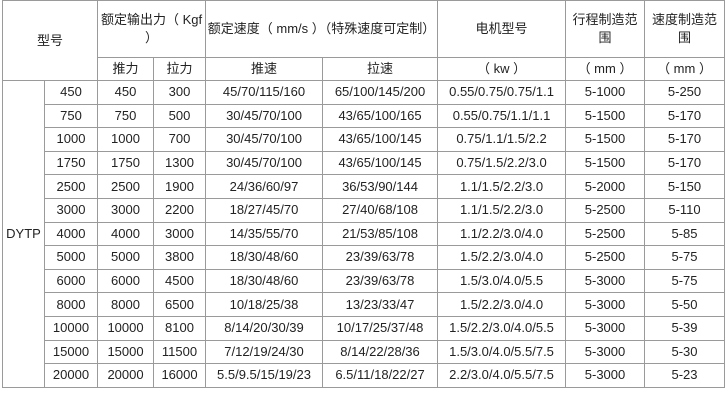 The height and width of the screenshot is (406, 728). What do you see at coordinates (180, 116) in the screenshot?
I see `table-cell: 500` at bounding box center [180, 116].